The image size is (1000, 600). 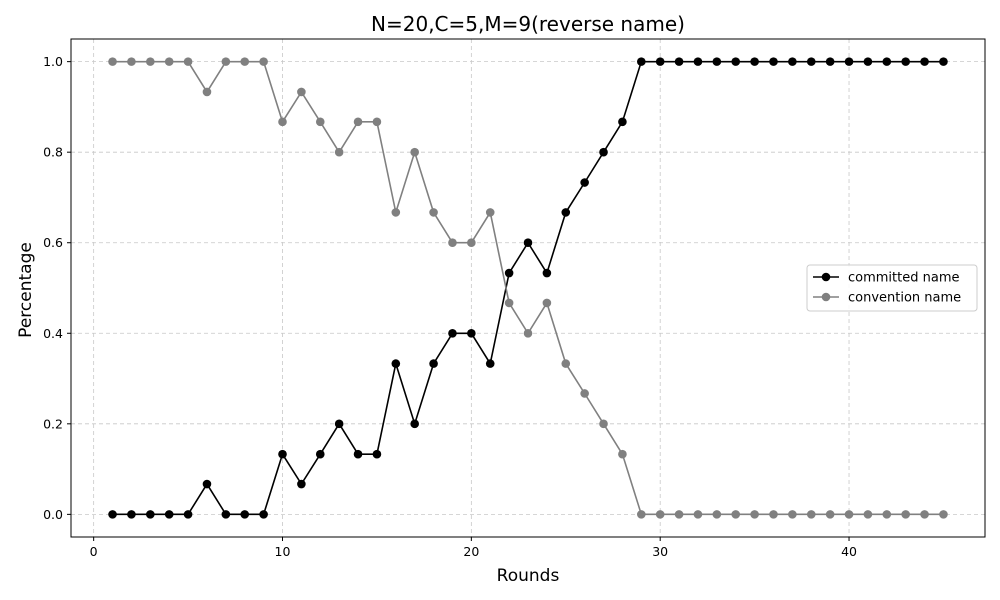 I want to click on y-tick-label: 0.4, so click(x=53, y=333).